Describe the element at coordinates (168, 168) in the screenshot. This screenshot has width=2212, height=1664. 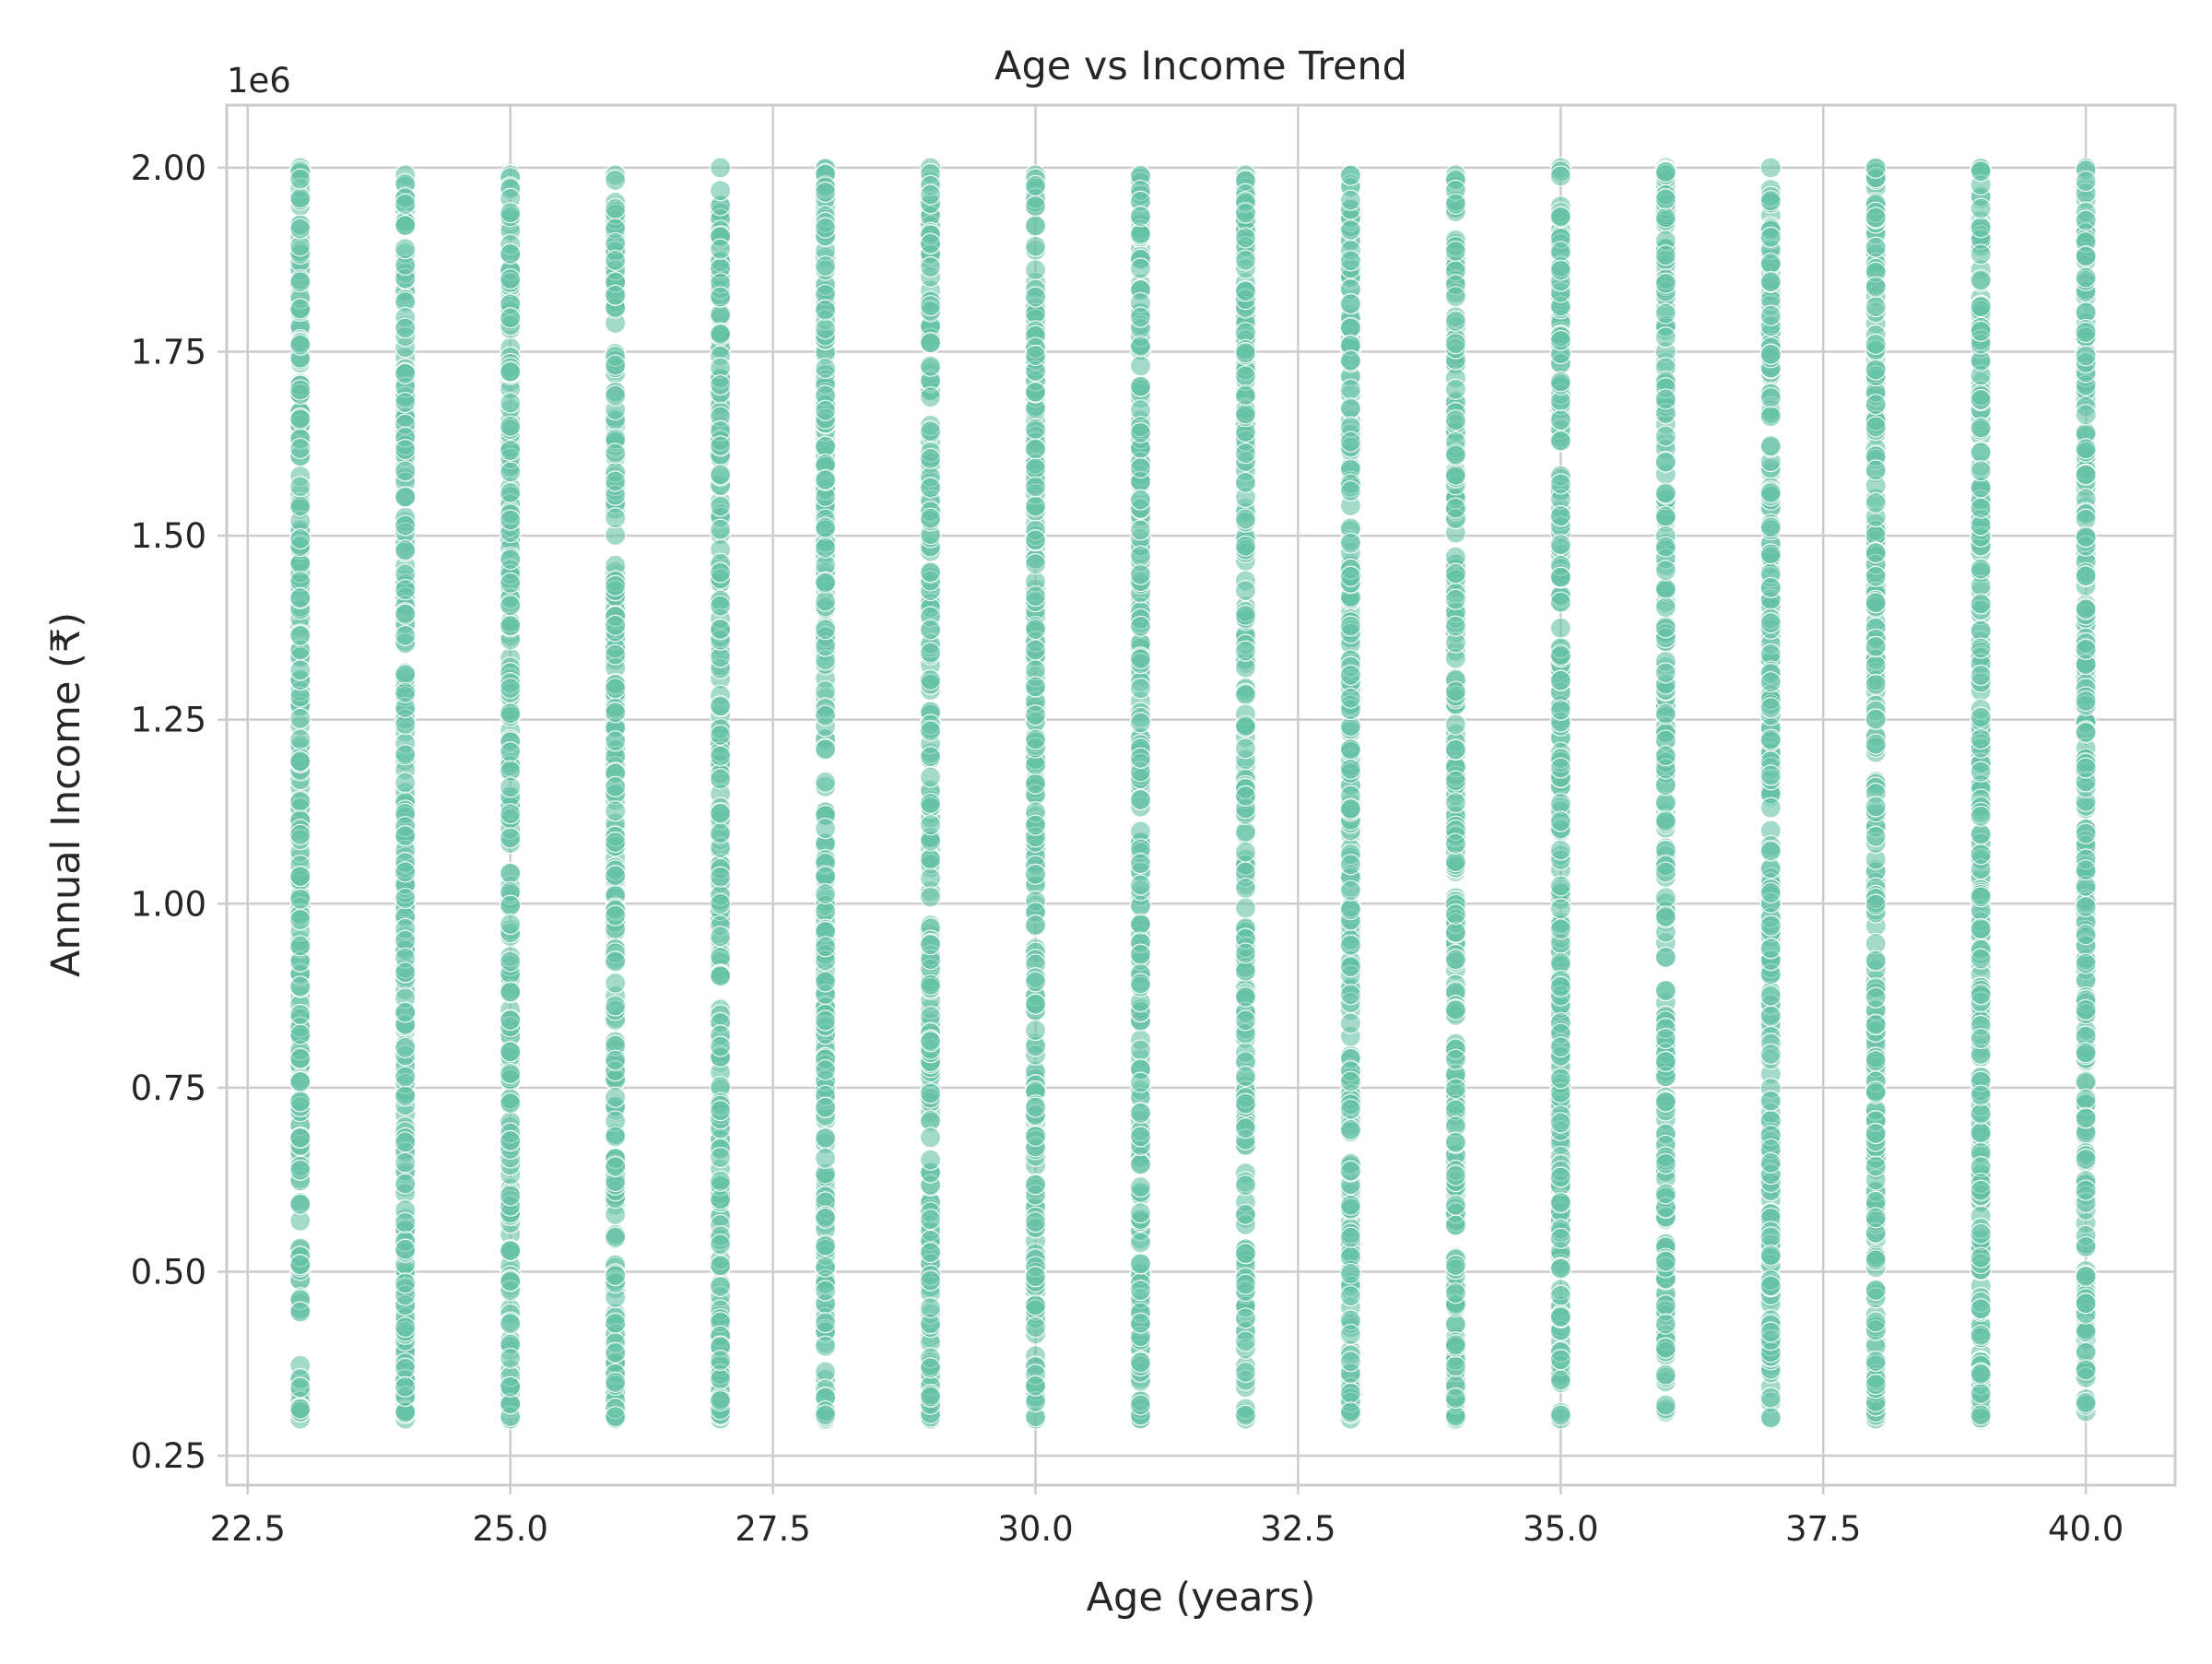
I see `y-tick-label: 2.00` at that location.